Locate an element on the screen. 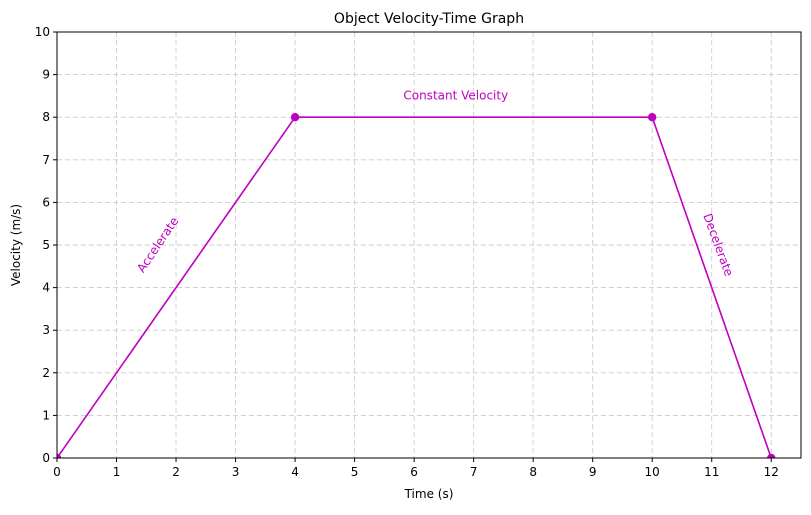  x-tick-label: 4 is located at coordinates (295, 472).